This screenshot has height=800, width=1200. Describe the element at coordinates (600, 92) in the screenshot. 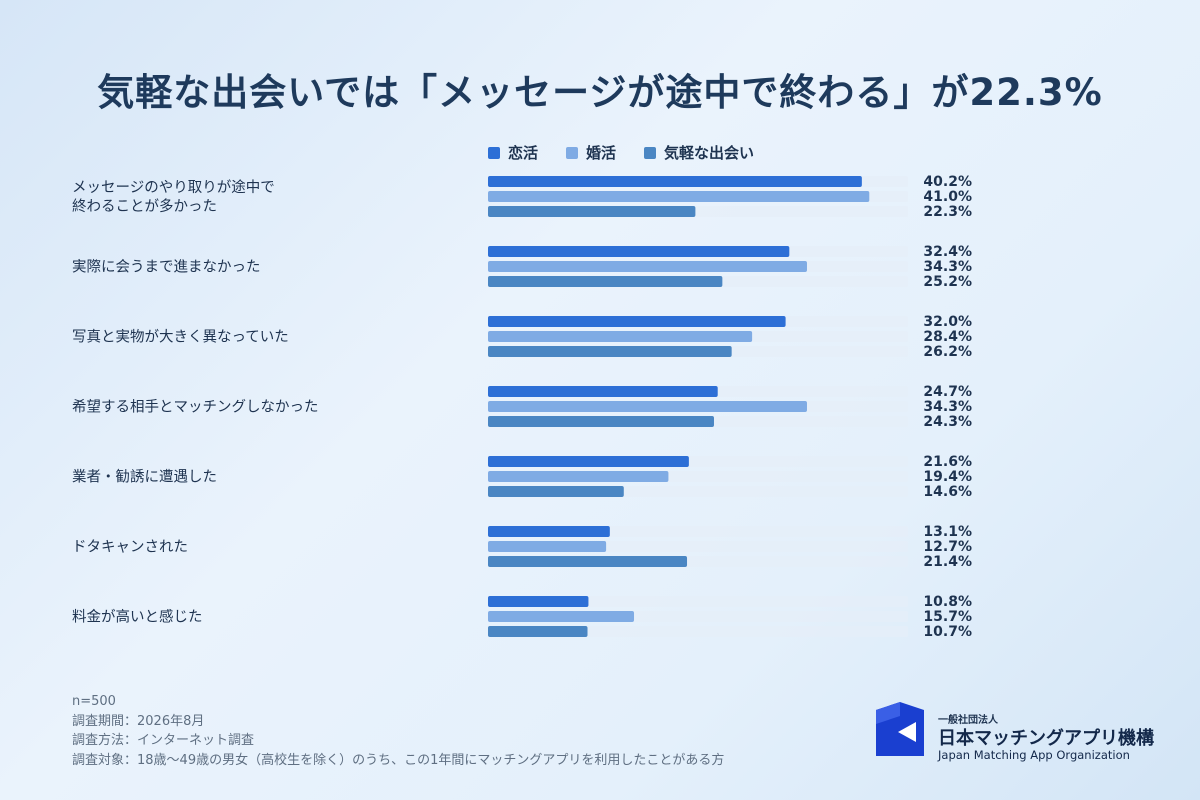

I see `chart-title: 気軽な出会いでは「メッセージが途中で終わる」が22.3%` at that location.